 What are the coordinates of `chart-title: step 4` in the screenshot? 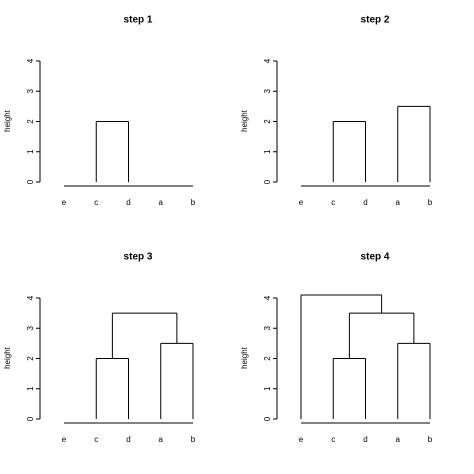 It's located at (375, 257).